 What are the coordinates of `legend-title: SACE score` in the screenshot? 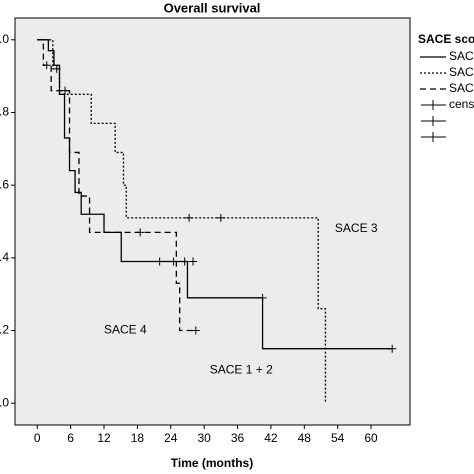 It's located at (446, 39).